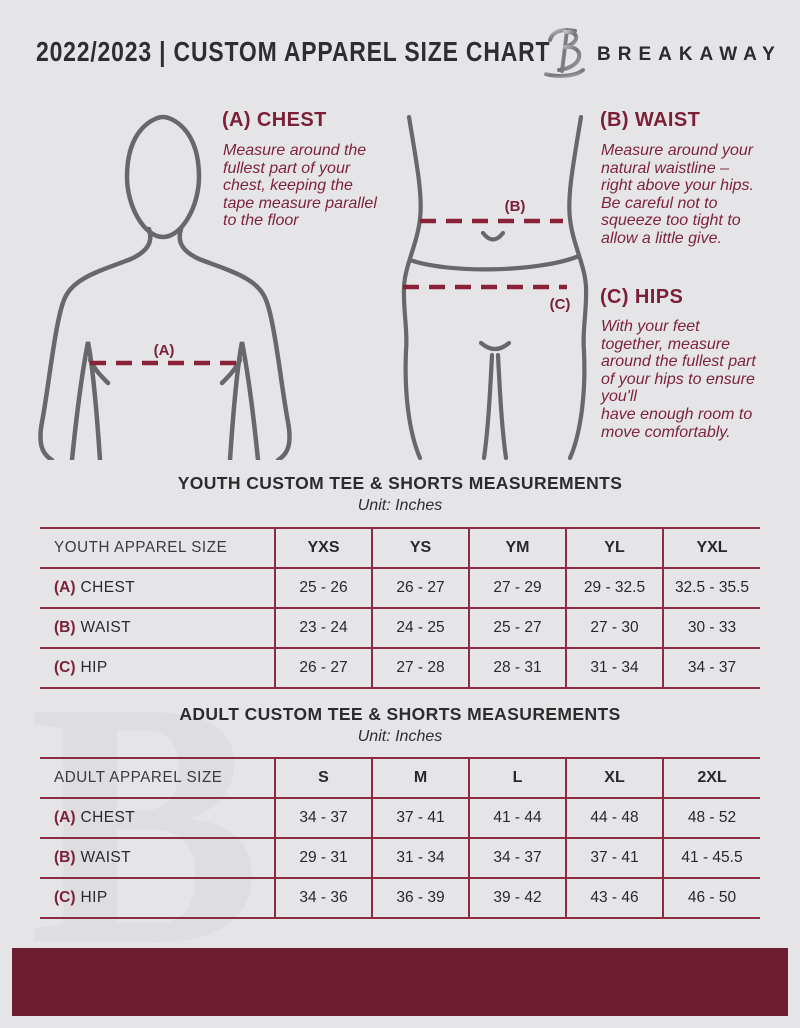 This screenshot has width=800, height=1028. Describe the element at coordinates (711, 858) in the screenshot. I see `cell: 41 - 45.5` at that location.